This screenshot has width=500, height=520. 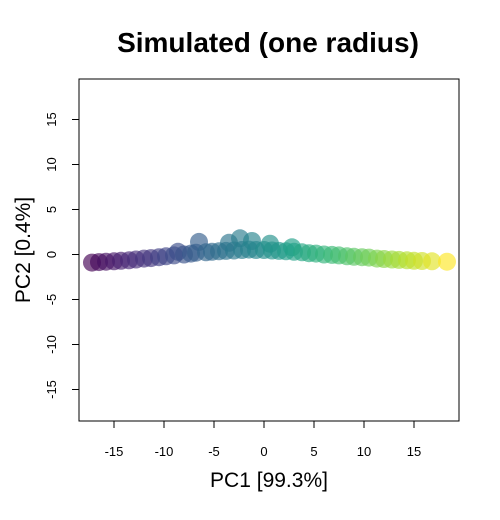 I want to click on y-tick-label: -15, so click(x=51, y=389).